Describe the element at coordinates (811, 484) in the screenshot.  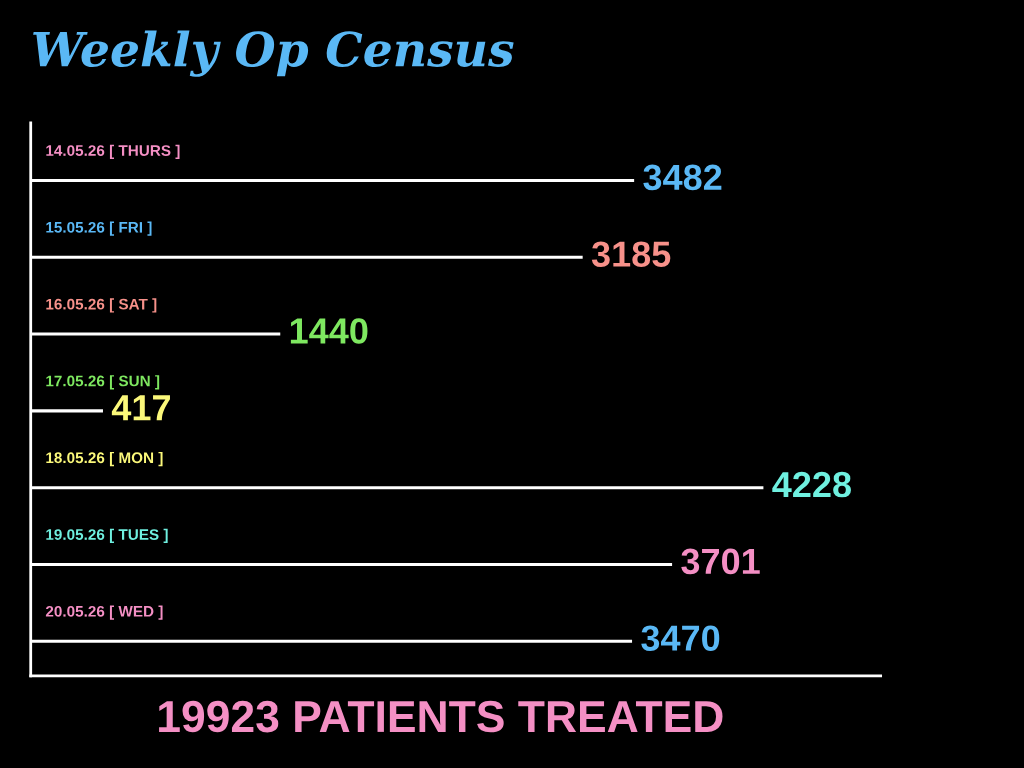
I see `data-label: 4228` at that location.